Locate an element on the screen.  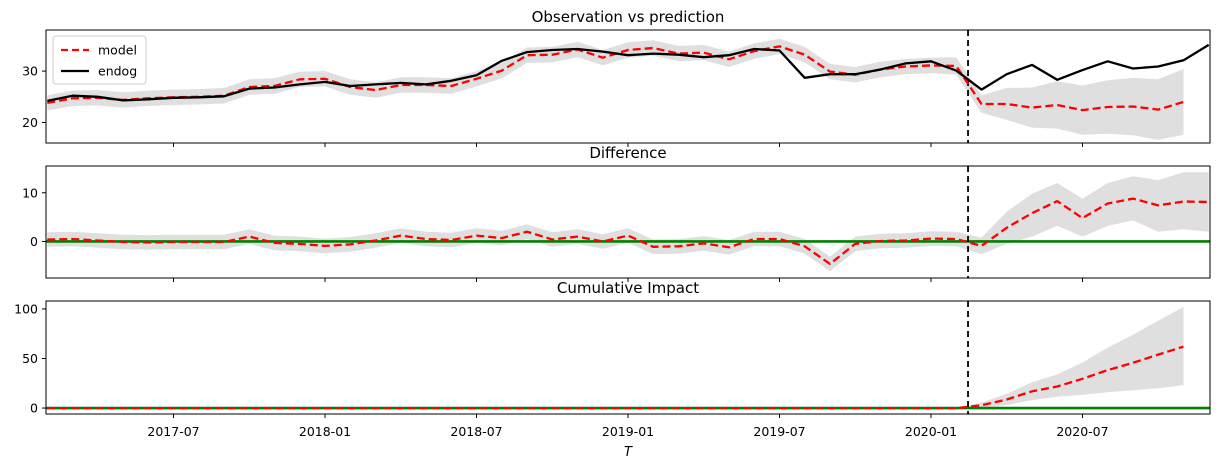
legend-label-endog: endog is located at coordinates (117, 71).